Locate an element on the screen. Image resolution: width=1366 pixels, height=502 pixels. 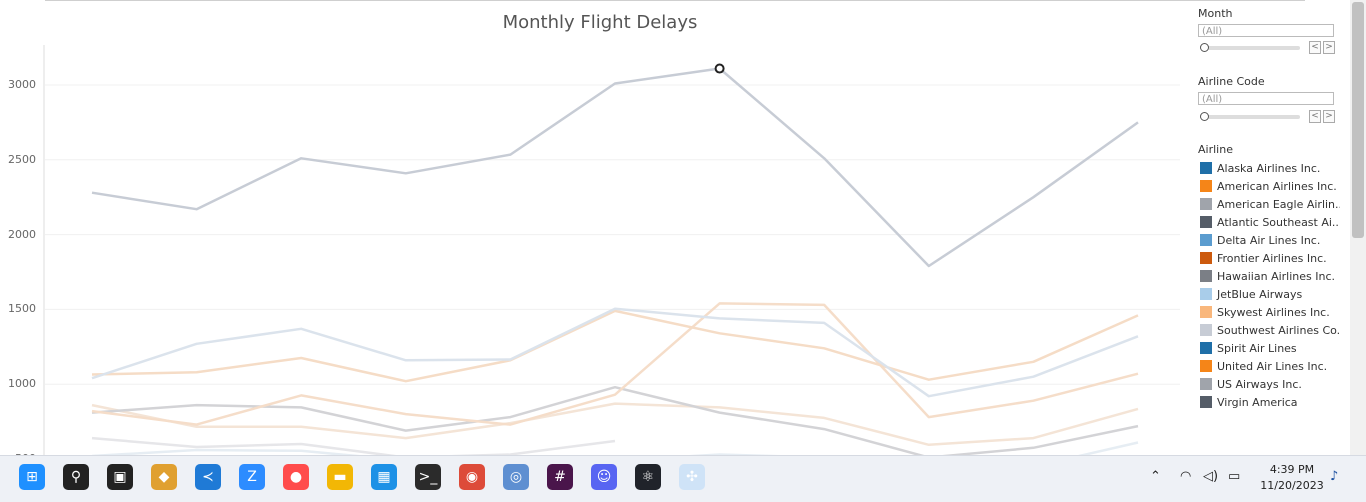
legend-label: Spirit Air Lines is located at coordinates (1257, 348).